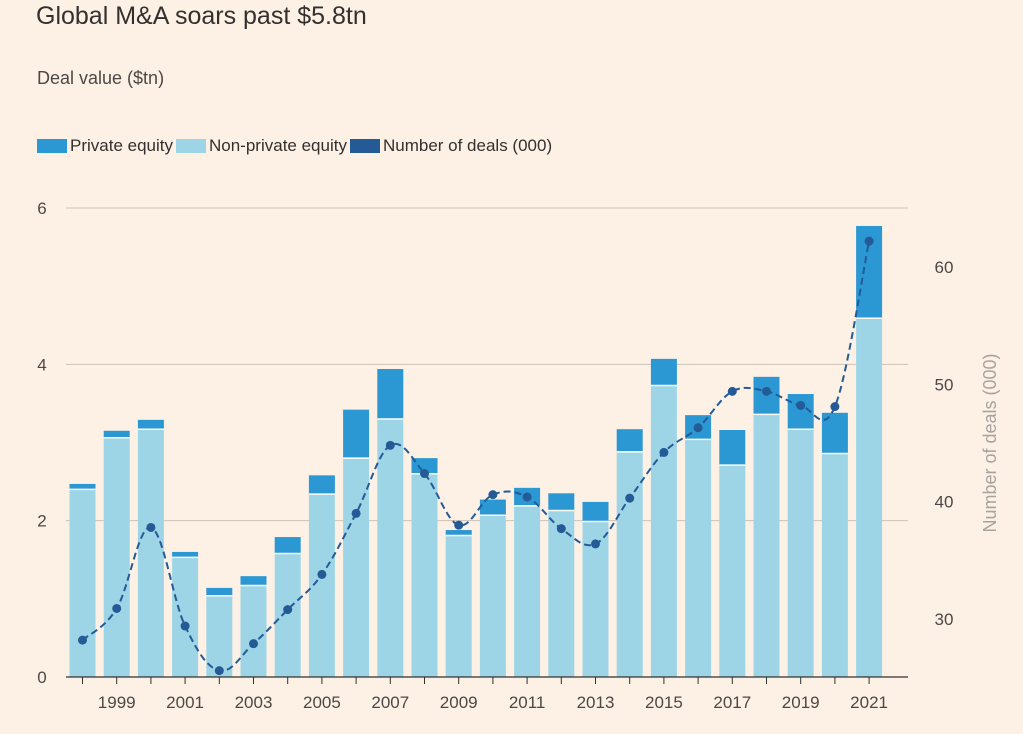 The height and width of the screenshot is (734, 1023). Describe the element at coordinates (467, 145) in the screenshot. I see `legend-label-number-of-deals: Number of deals (000)` at that location.